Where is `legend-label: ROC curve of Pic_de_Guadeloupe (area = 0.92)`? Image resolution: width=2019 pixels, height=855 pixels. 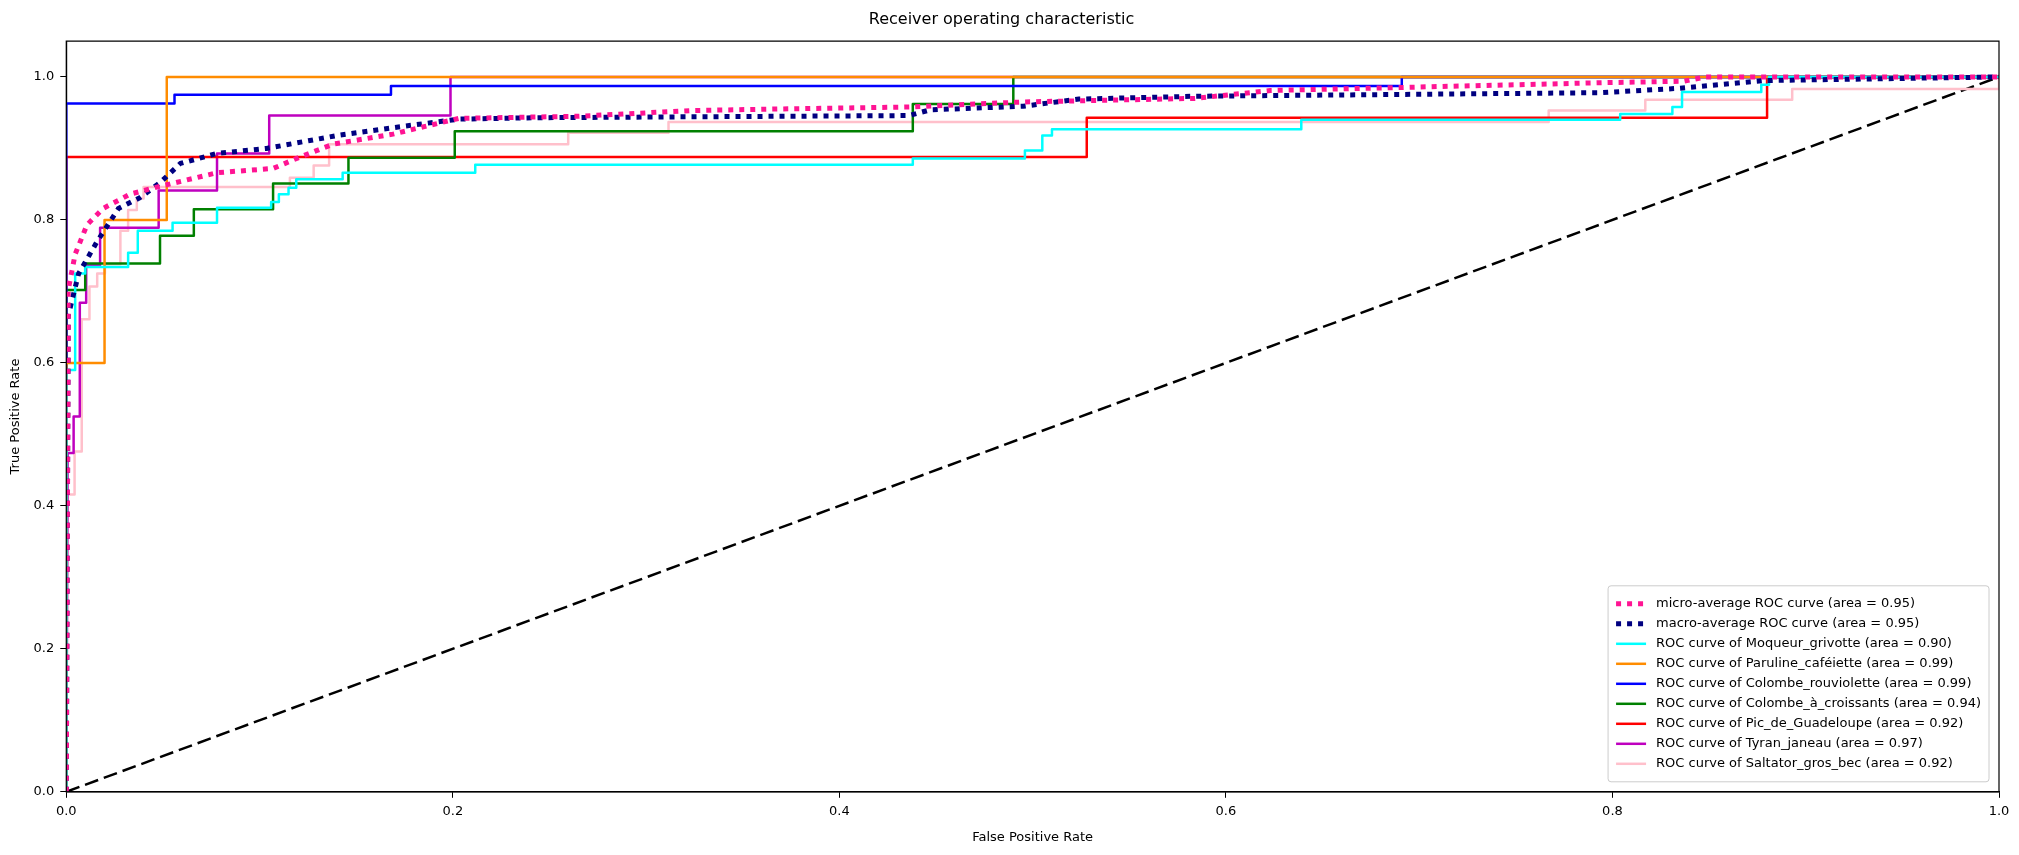 legend-label: ROC curve of Pic_de_Guadeloupe (area = 0.92) is located at coordinates (1810, 723).